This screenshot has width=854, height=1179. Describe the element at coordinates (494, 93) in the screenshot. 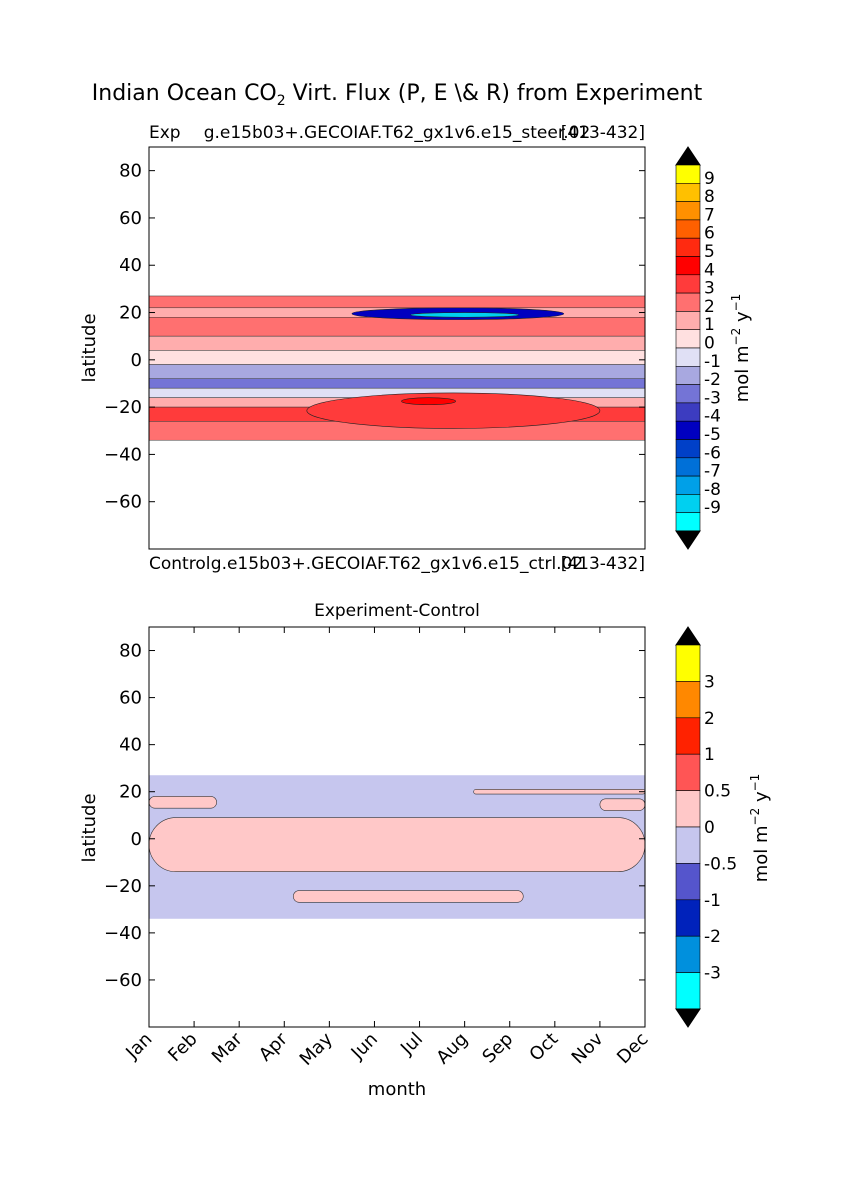

I see `title-part-2: Virt. Flux (P, E \& R) from Experiment` at that location.